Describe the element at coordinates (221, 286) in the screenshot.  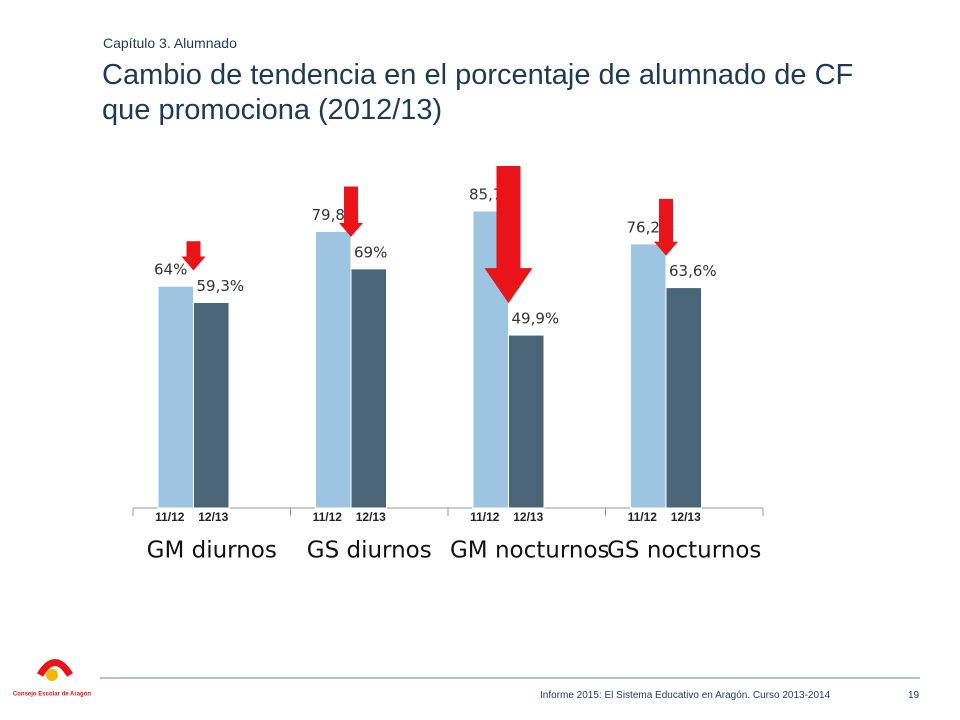
I see `value-label: 59,3%` at that location.